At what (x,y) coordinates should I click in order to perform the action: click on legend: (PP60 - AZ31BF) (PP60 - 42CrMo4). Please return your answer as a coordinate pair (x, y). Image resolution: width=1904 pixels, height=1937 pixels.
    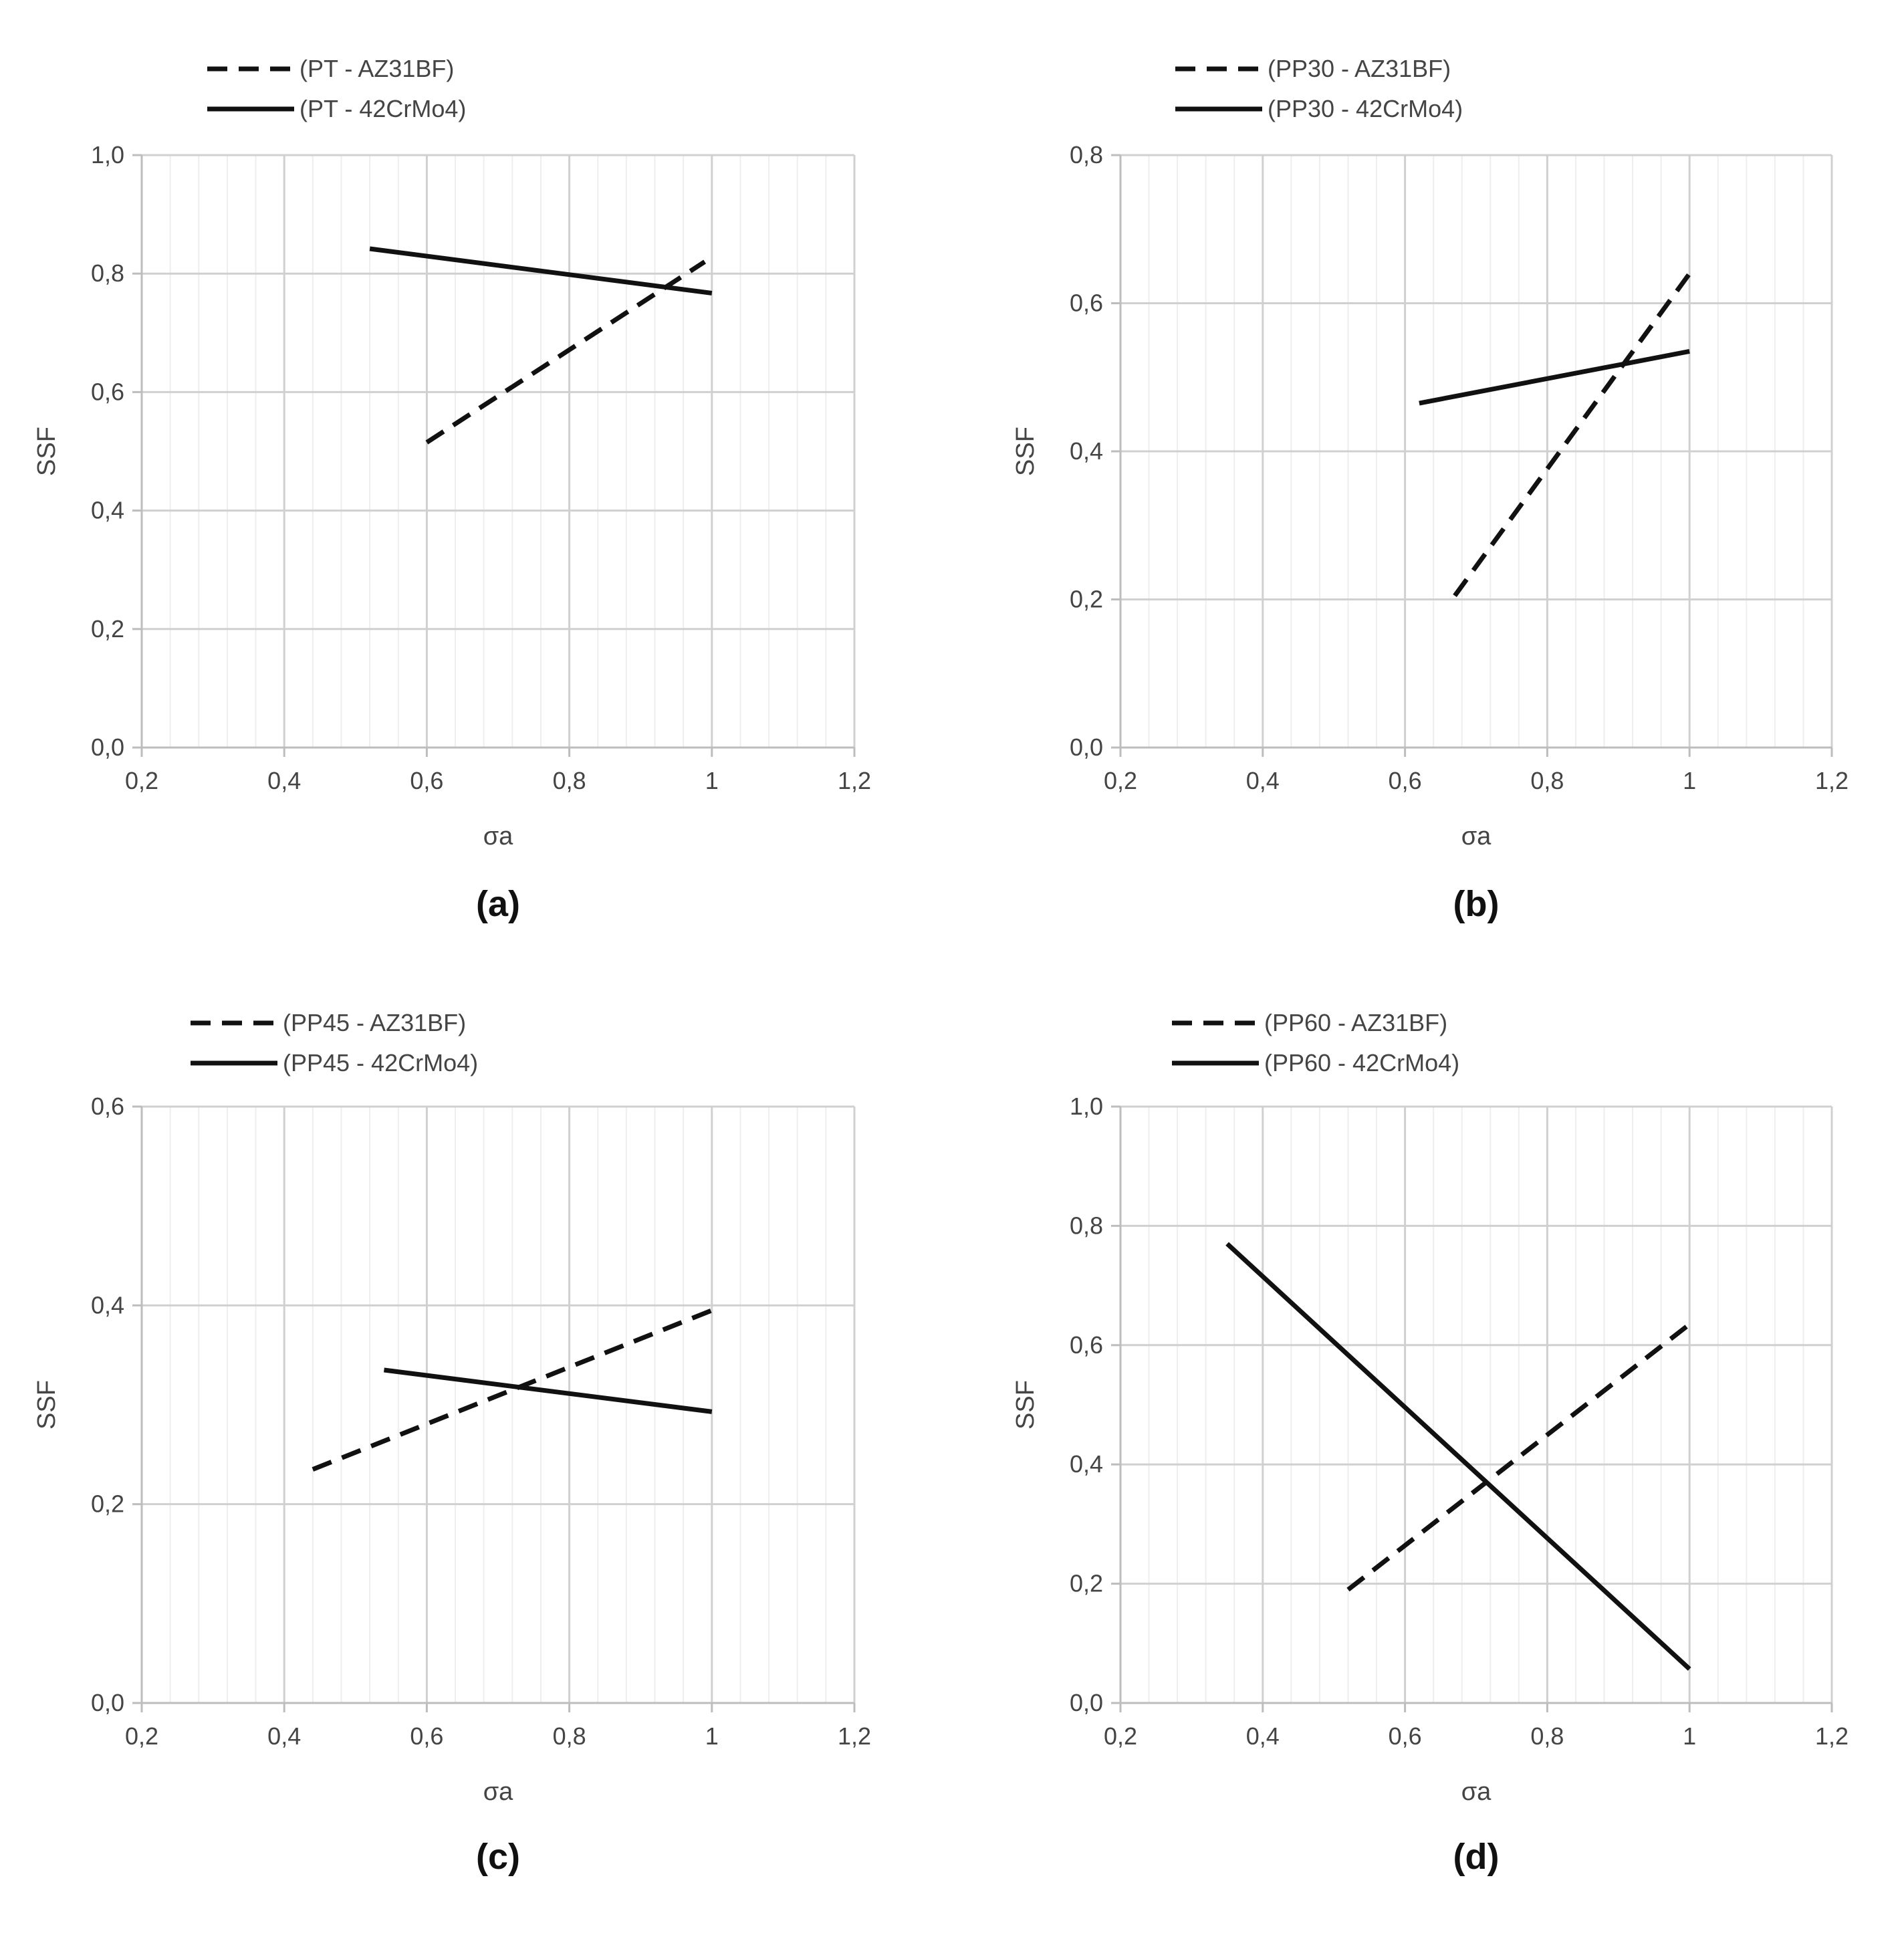
    Looking at the image, I should click on (1315, 1042).